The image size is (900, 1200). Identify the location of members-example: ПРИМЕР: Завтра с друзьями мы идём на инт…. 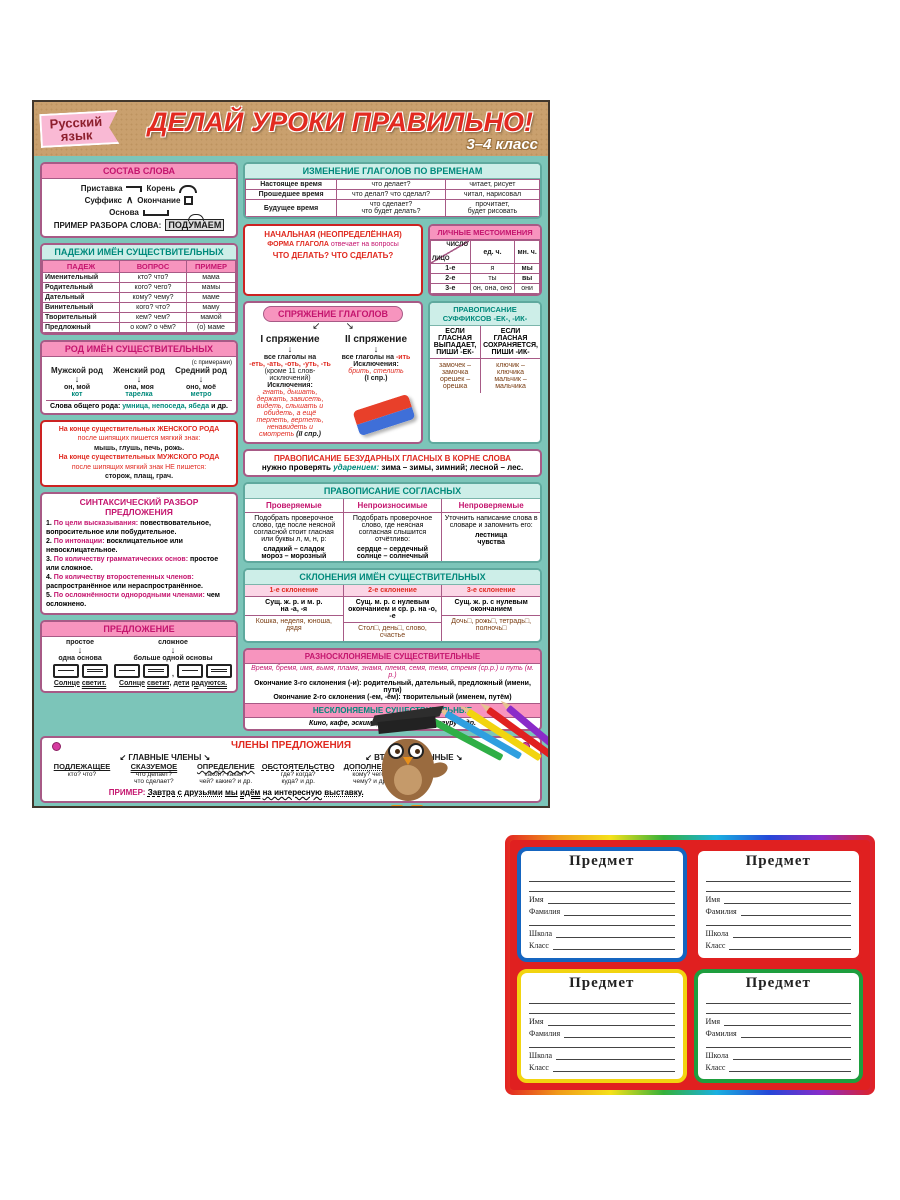
(236, 792).